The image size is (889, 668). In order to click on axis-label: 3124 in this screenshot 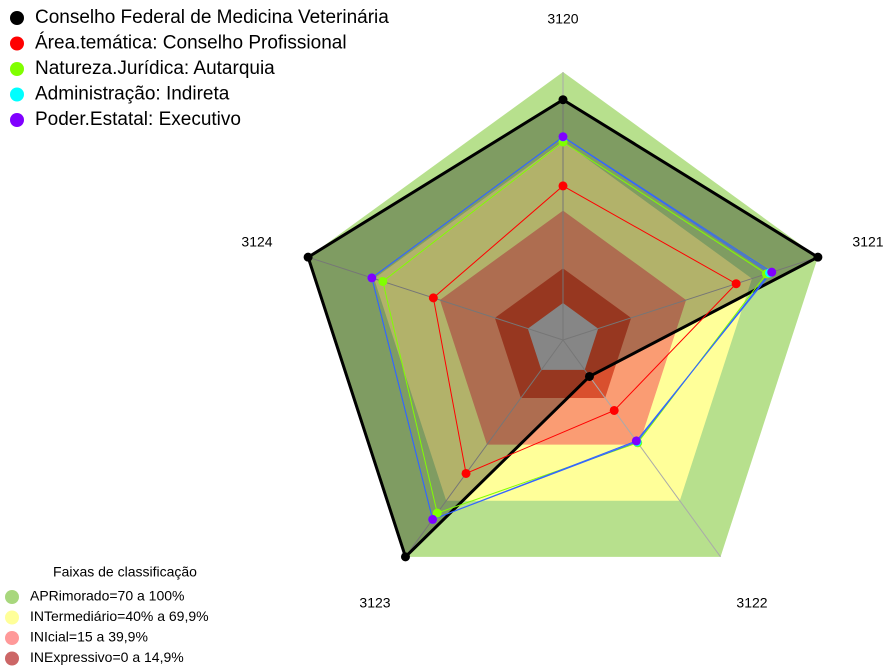, I will do `click(256, 242)`.